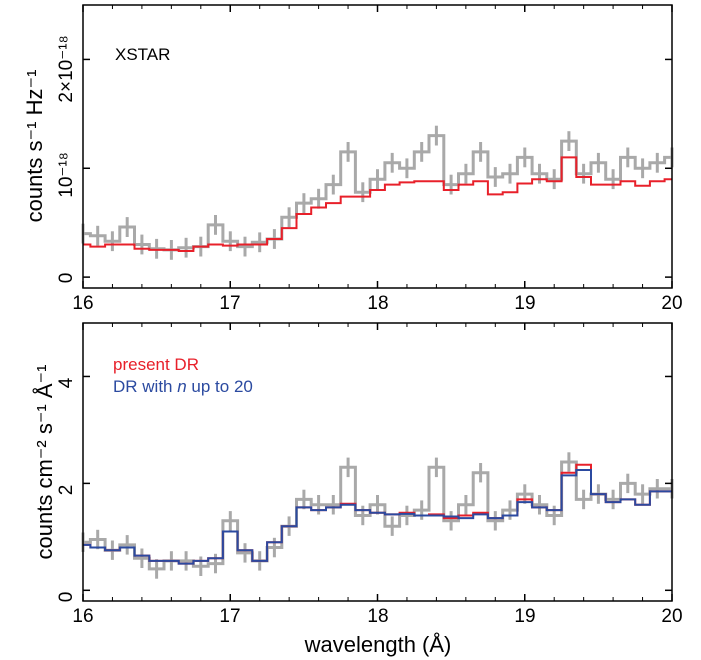 This screenshot has height=660, width=701. I want to click on top-series-model-red, so click(377, 204).